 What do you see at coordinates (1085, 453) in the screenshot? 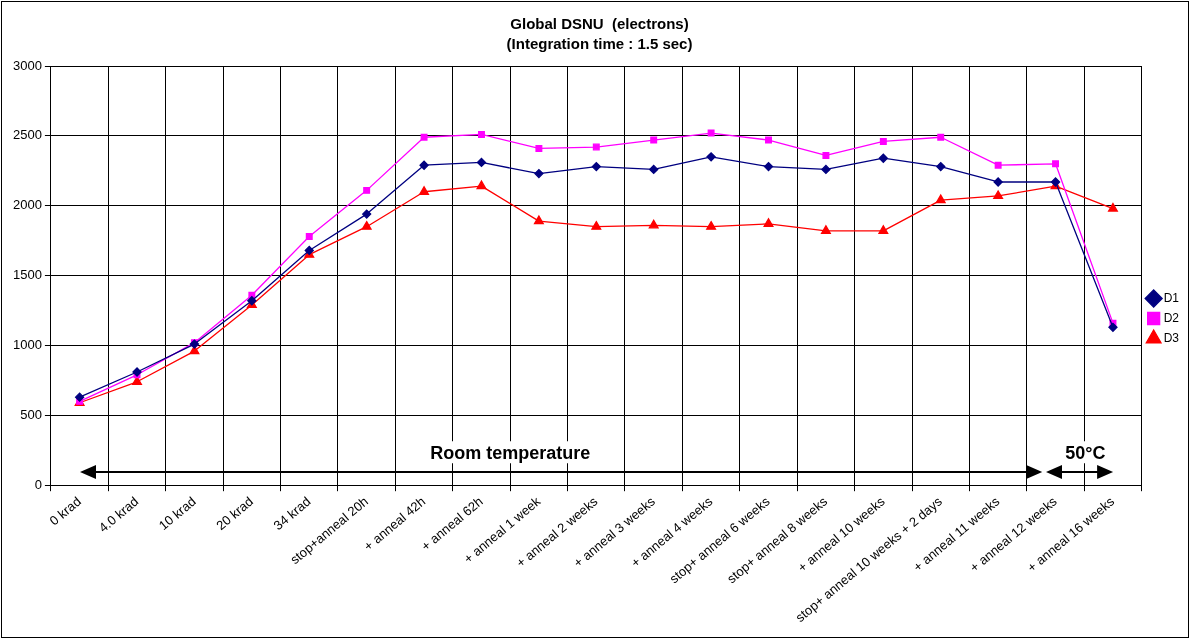
I see `annotation: 50°C` at bounding box center [1085, 453].